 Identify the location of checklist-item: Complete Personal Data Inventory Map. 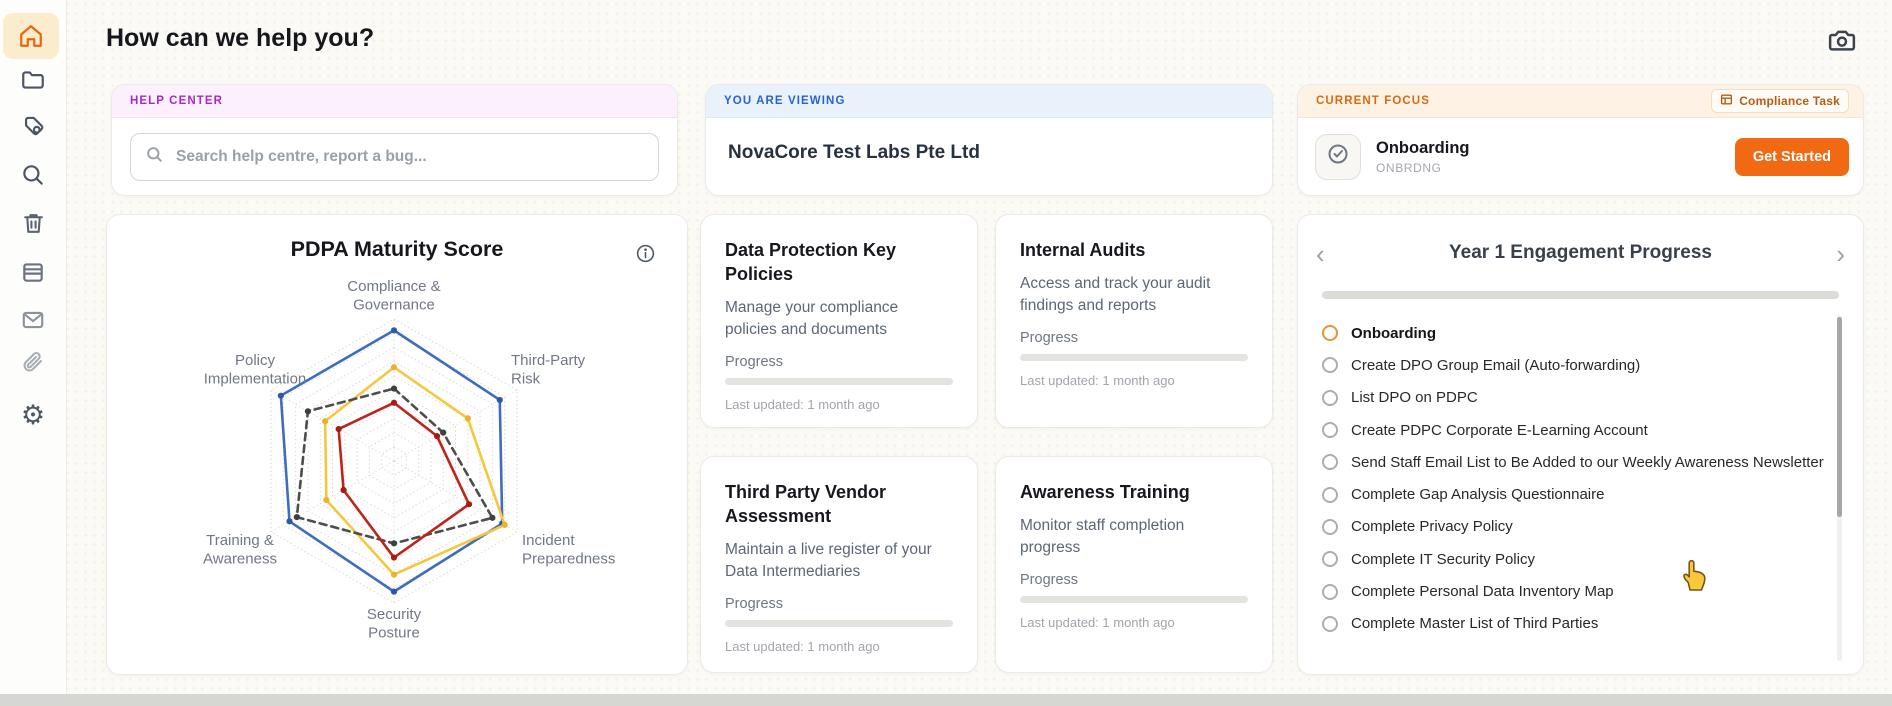
(1573, 591).